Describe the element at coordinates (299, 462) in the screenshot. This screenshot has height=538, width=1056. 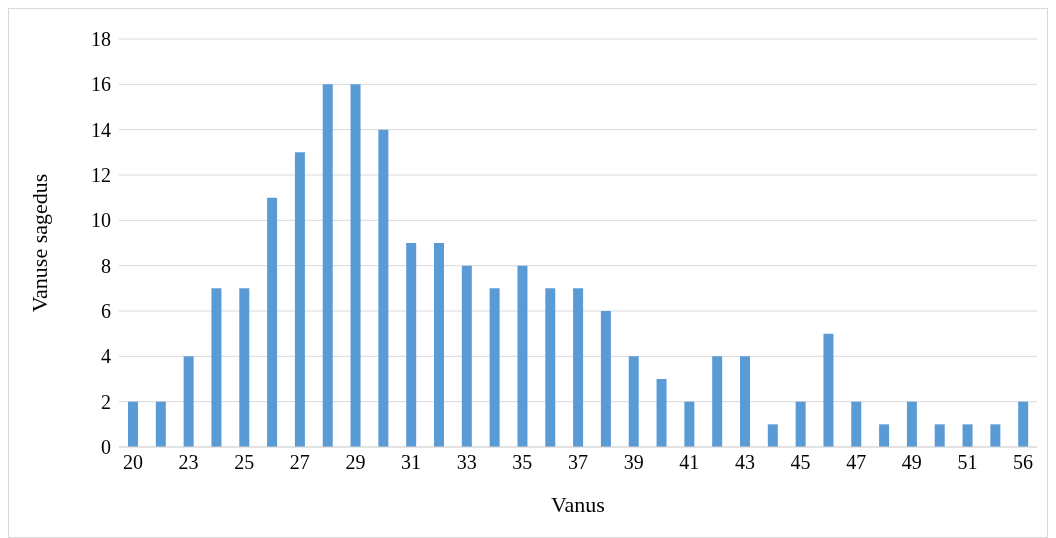
I see `x-tick-label: 27` at that location.